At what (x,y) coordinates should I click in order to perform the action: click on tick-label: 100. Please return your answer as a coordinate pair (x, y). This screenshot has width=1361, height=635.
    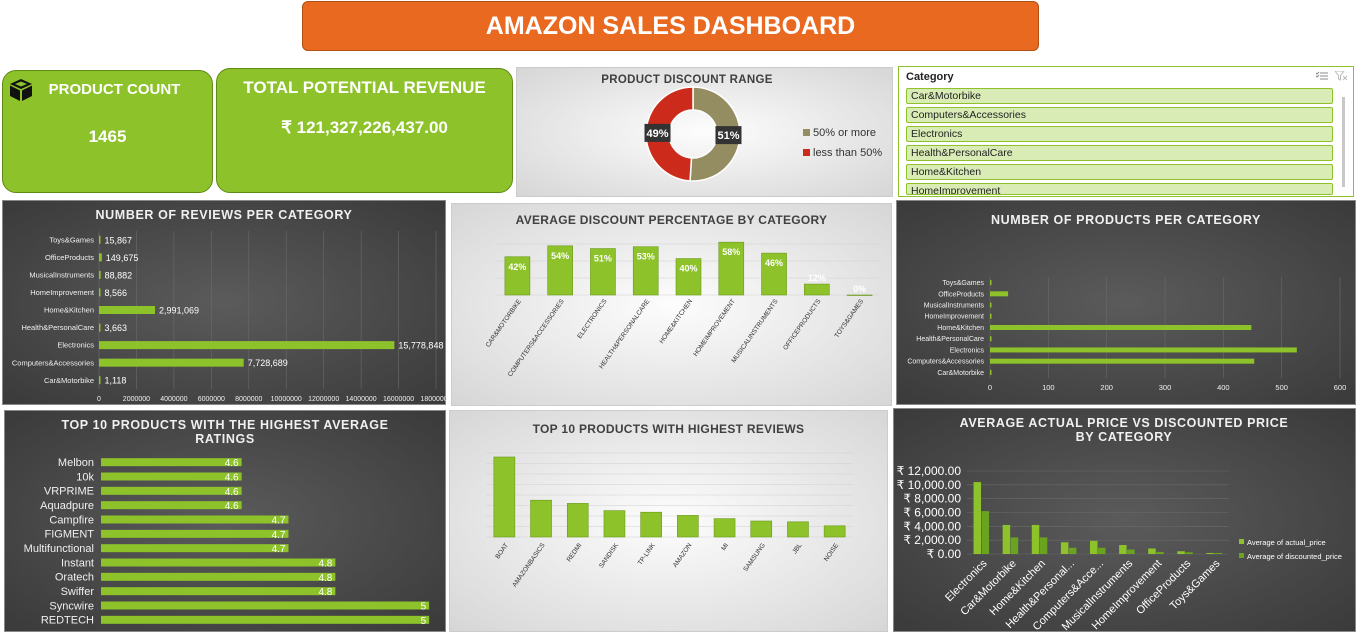
    Looking at the image, I should click on (1048, 387).